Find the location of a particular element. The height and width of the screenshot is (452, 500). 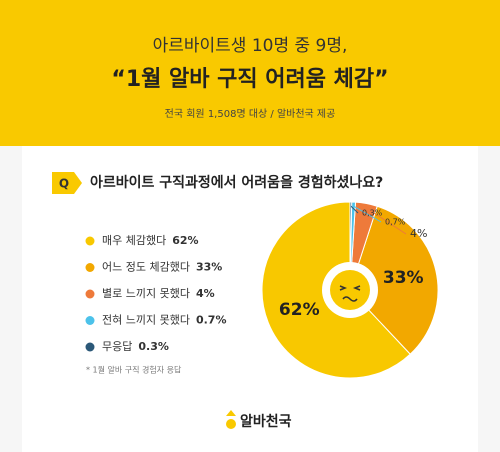

face is located at coordinates (350, 290).